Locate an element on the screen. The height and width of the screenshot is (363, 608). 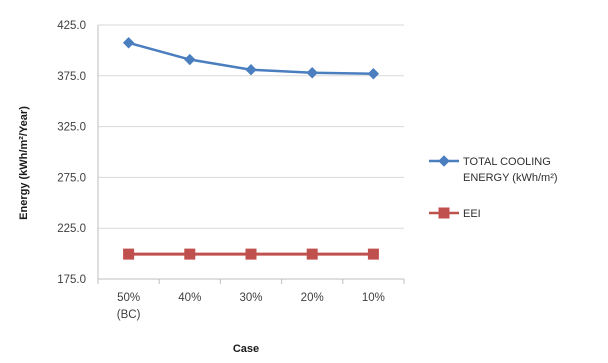
x-tick-label-line: 20% is located at coordinates (312, 298).